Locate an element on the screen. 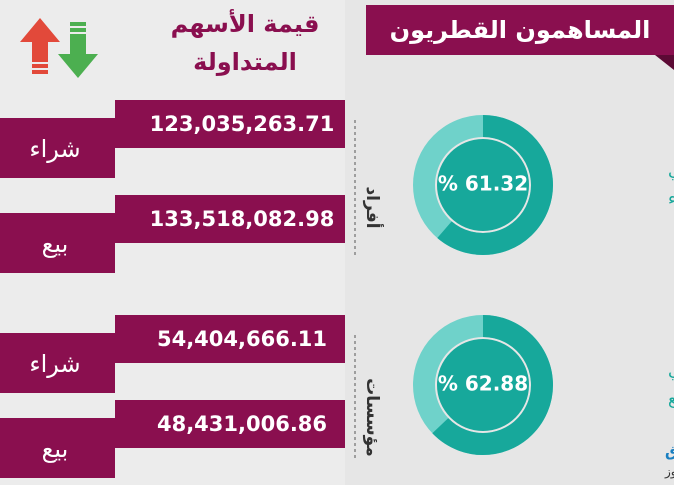 This screenshot has width=674, height=485. donut-caption: نسبة البيع is located at coordinates (671, 399).